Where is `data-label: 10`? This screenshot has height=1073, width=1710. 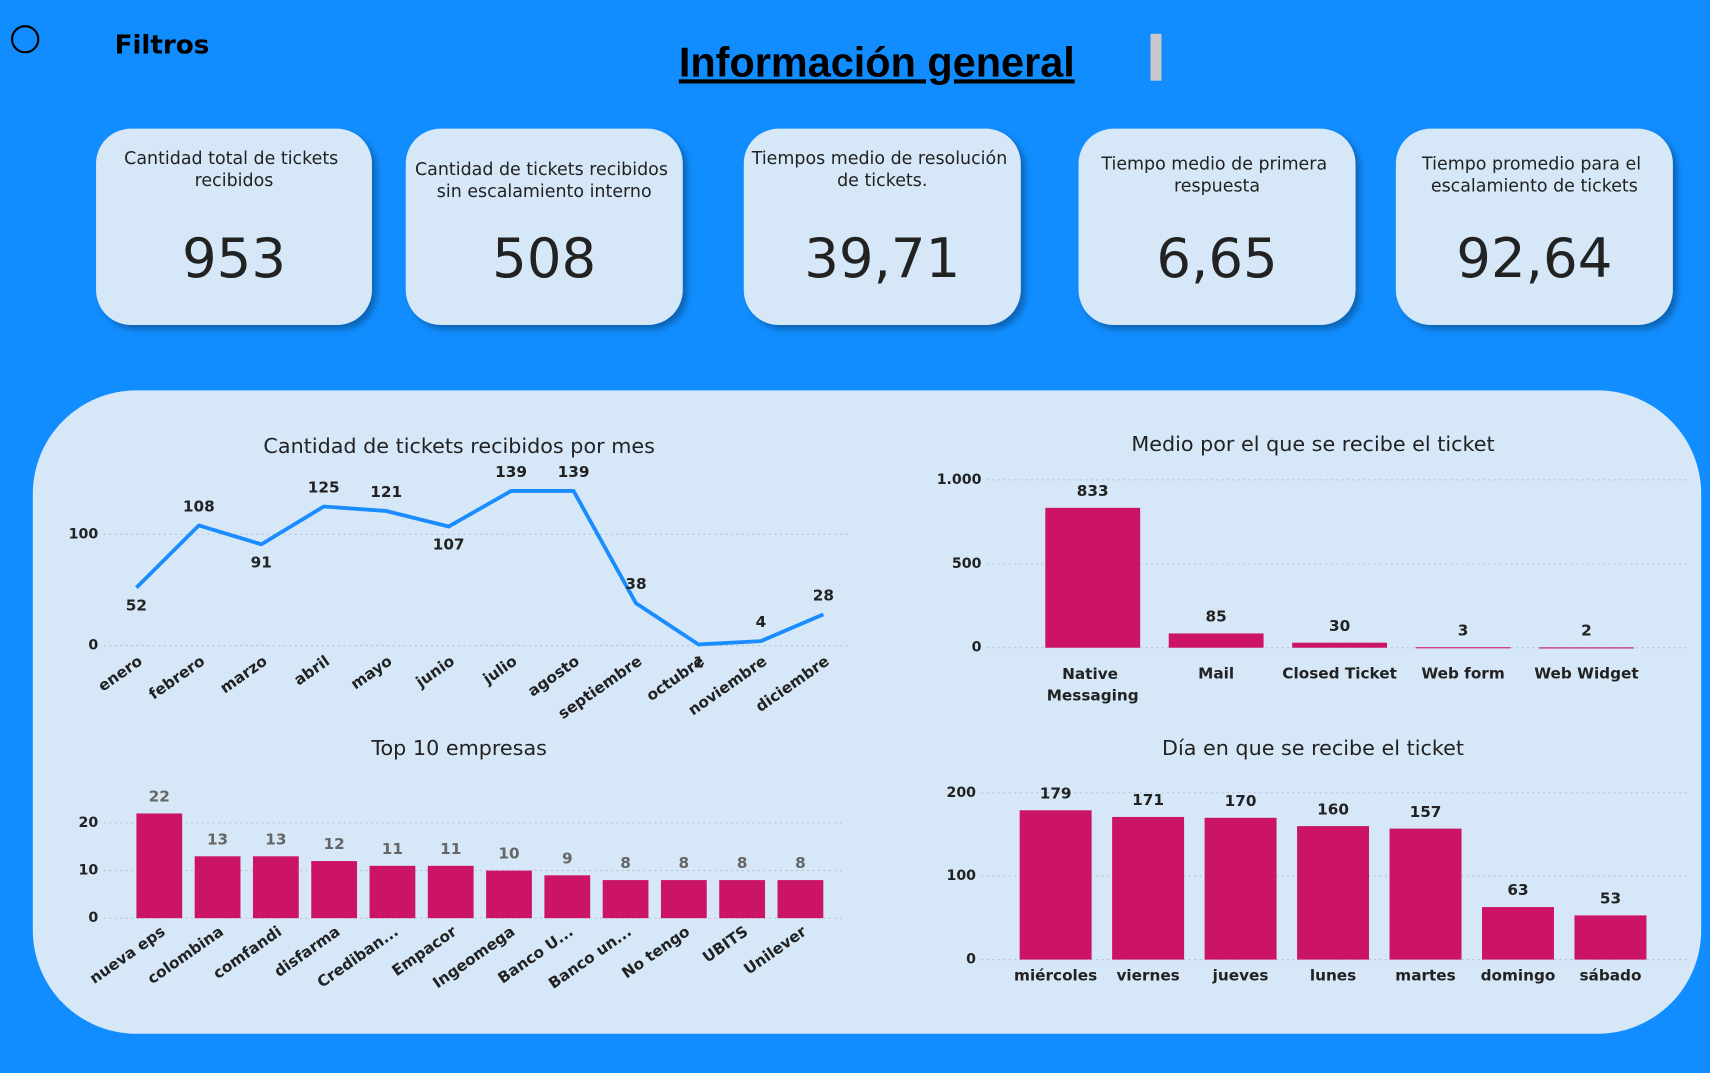
data-label: 10 is located at coordinates (508, 854).